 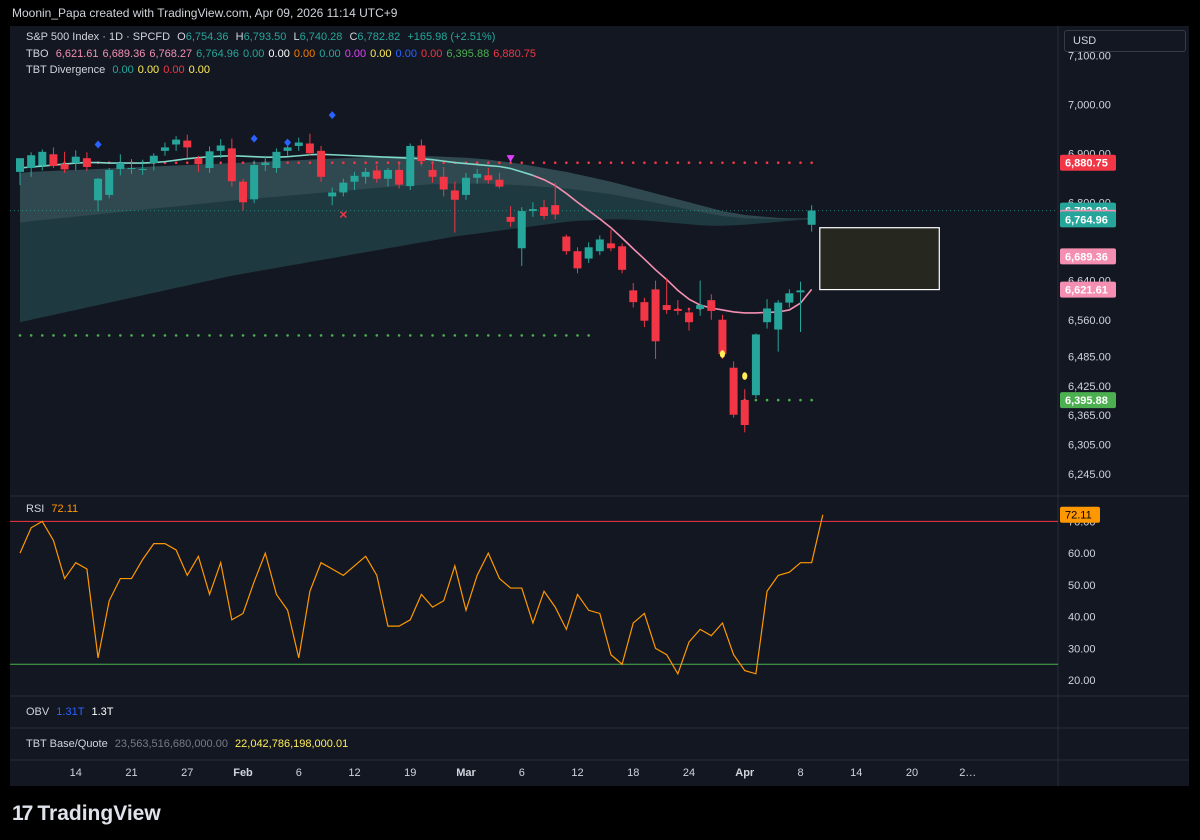 What do you see at coordinates (124, 54) in the screenshot?
I see `tbo-value: 6,689.36` at bounding box center [124, 54].